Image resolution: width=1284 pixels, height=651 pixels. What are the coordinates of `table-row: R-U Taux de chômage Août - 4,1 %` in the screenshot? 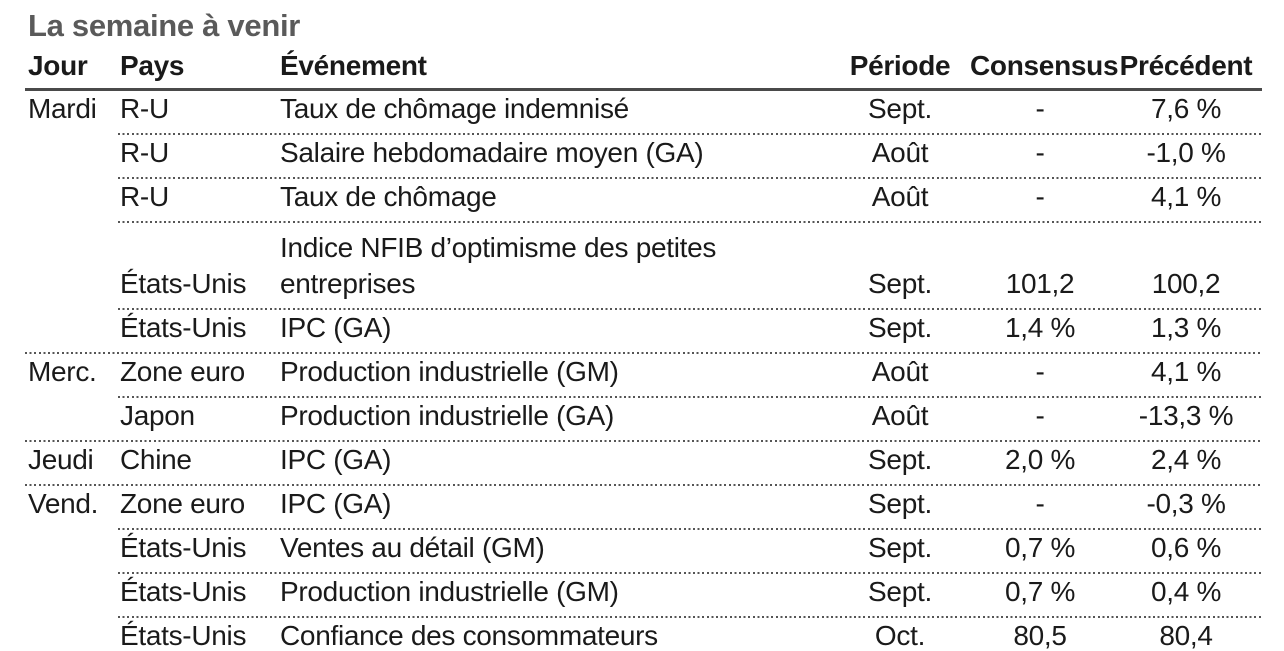 It's located at (643, 200).